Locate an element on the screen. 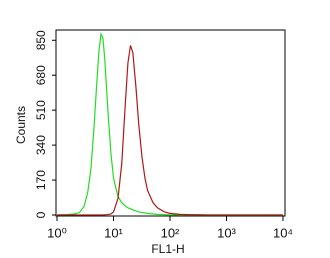 Image resolution: width=330 pixels, height=258 pixels. y-tick-label: 510 is located at coordinates (41, 110).